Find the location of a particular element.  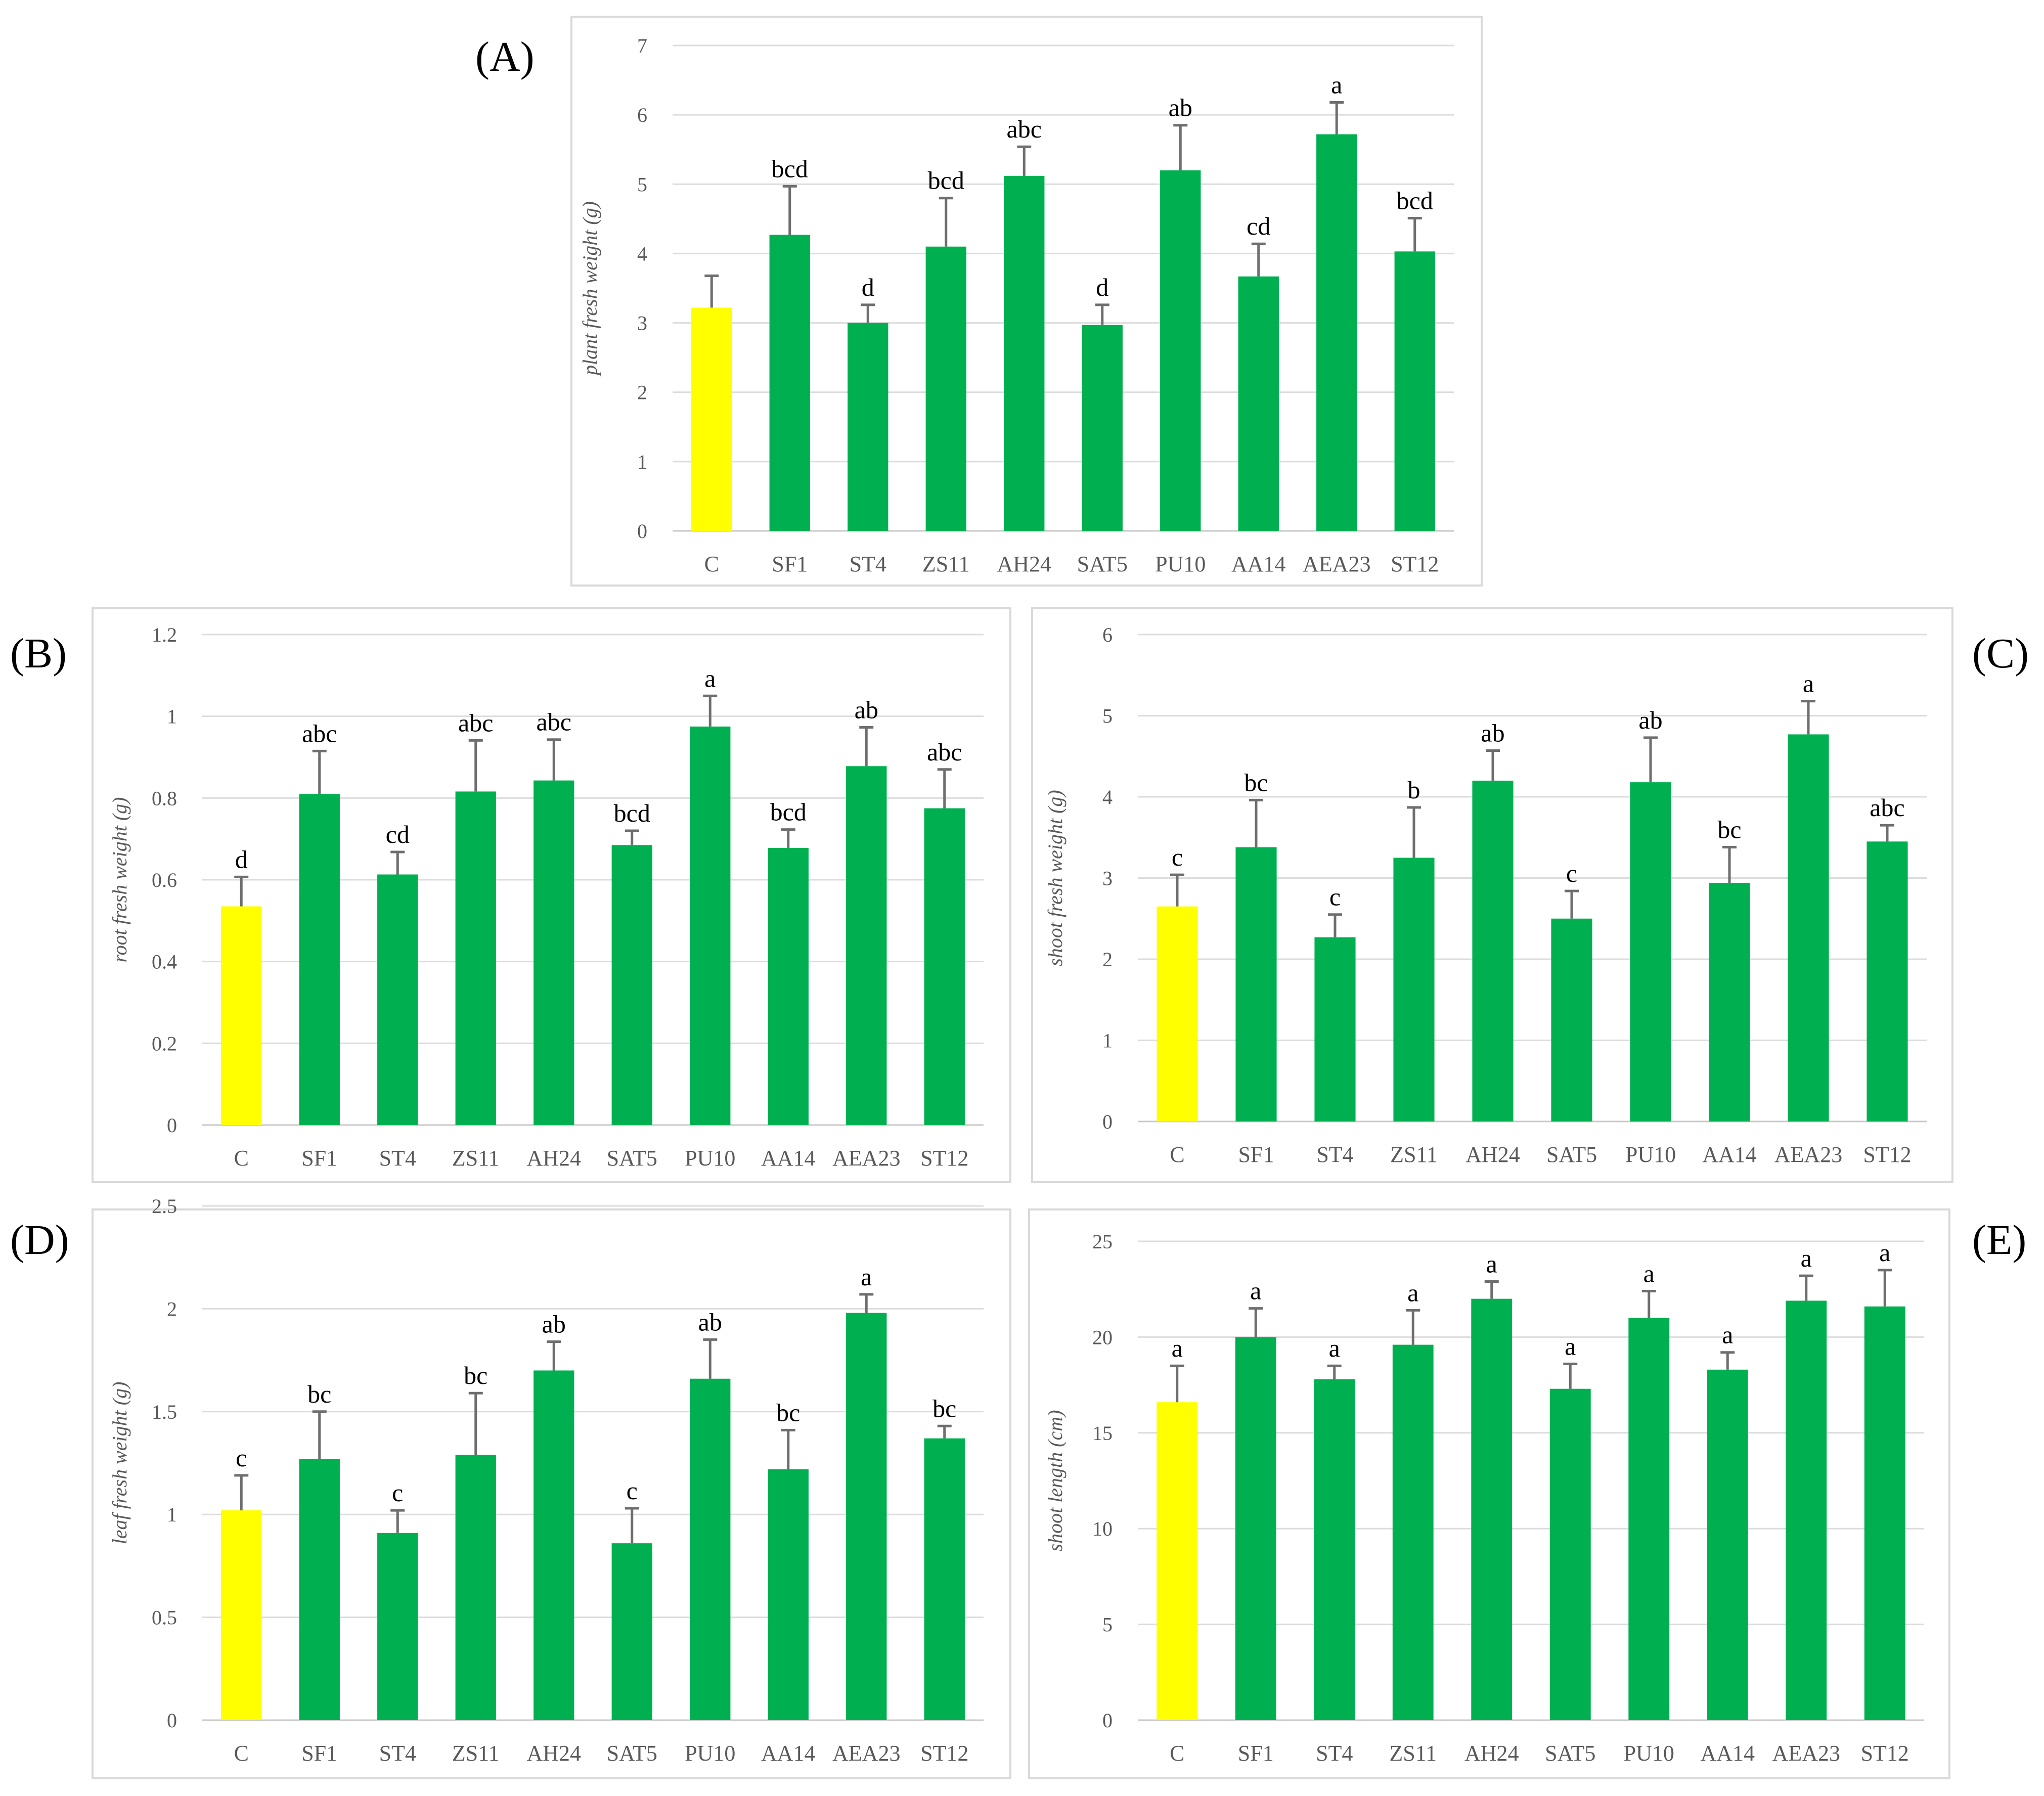

y-tick-label: 10 is located at coordinates (1102, 1528).